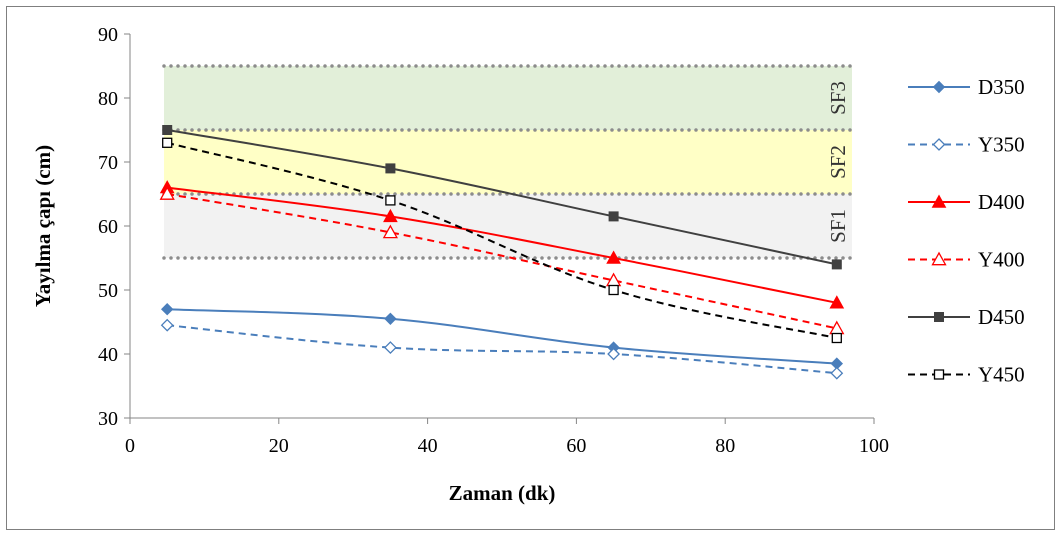 This screenshot has width=1061, height=536. What do you see at coordinates (1001, 260) in the screenshot?
I see `legend-label: Y400` at bounding box center [1001, 260].